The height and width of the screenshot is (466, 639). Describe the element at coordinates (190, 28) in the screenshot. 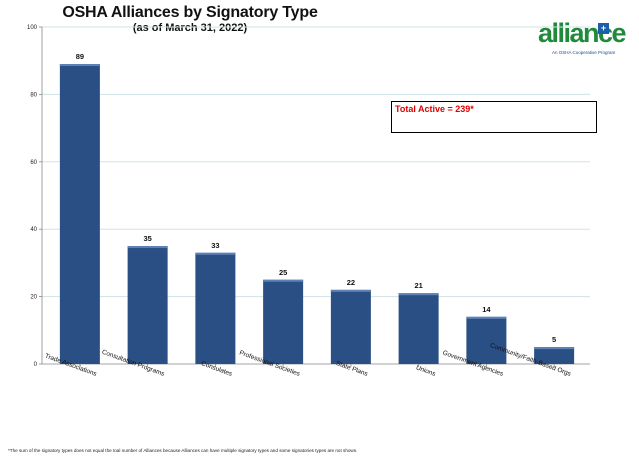

I see `chart-subtitle: (as of March 31, 2022)` at that location.